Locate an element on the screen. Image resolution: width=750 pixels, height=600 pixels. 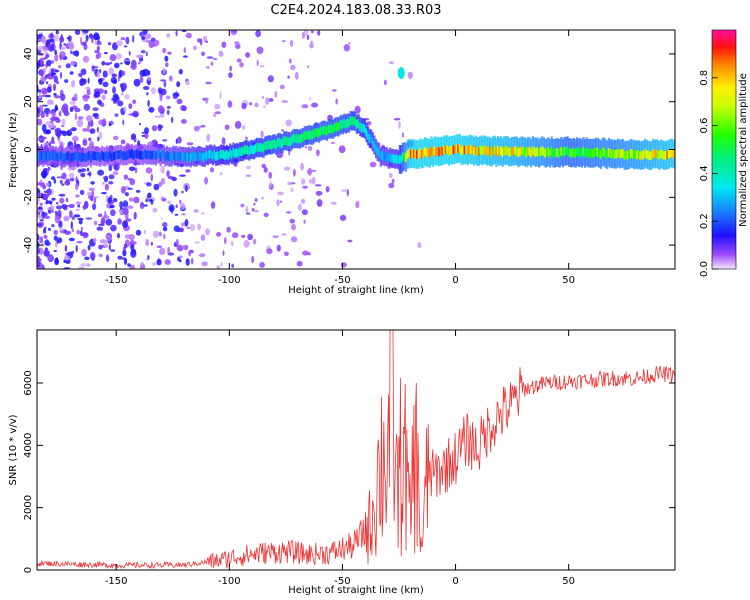
x-tick-label: 50 is located at coordinates (568, 581).